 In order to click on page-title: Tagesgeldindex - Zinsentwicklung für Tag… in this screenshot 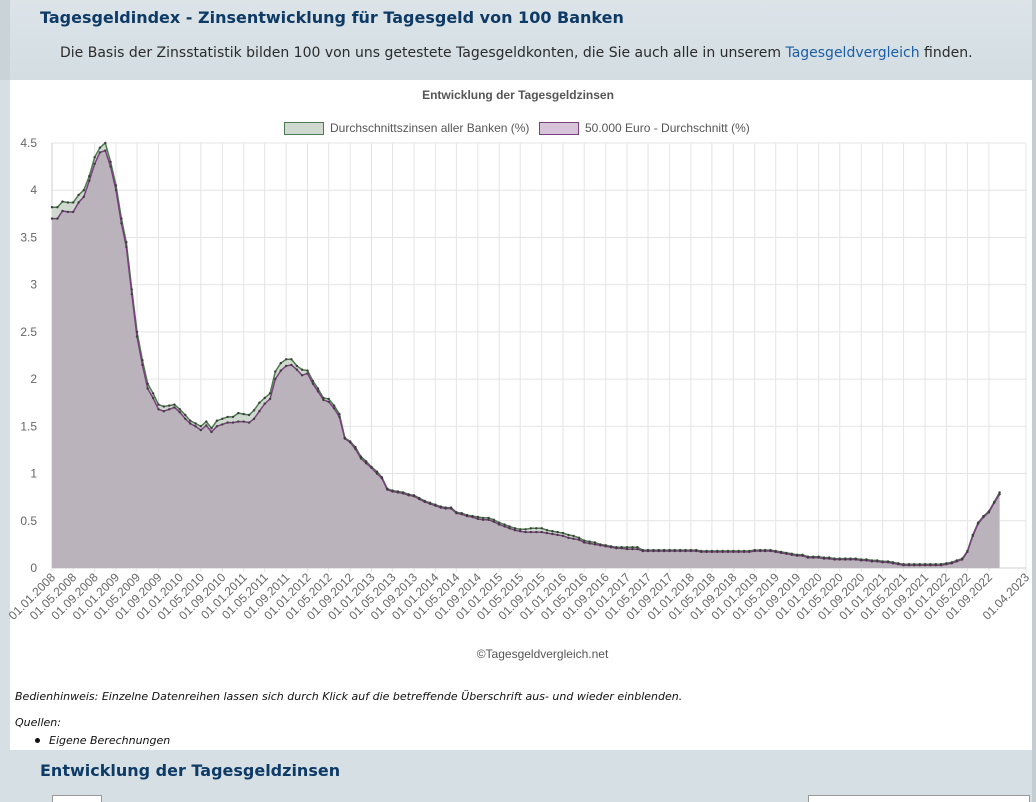, I will do `click(332, 17)`.